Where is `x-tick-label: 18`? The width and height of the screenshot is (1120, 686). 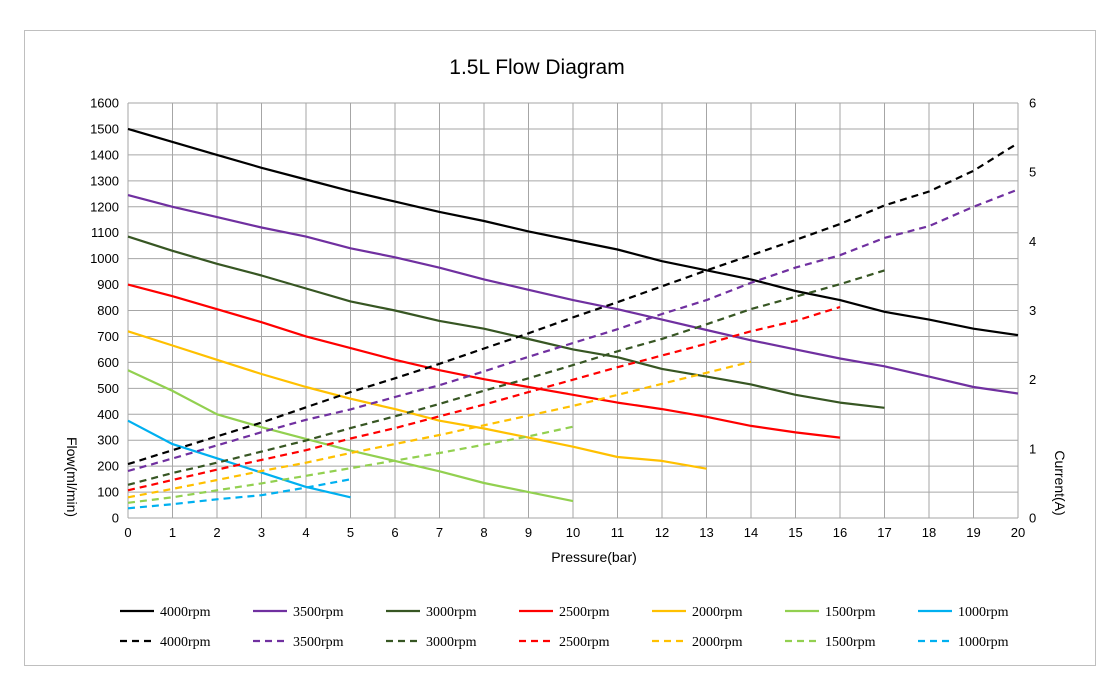 x-tick-label: 18 is located at coordinates (929, 532).